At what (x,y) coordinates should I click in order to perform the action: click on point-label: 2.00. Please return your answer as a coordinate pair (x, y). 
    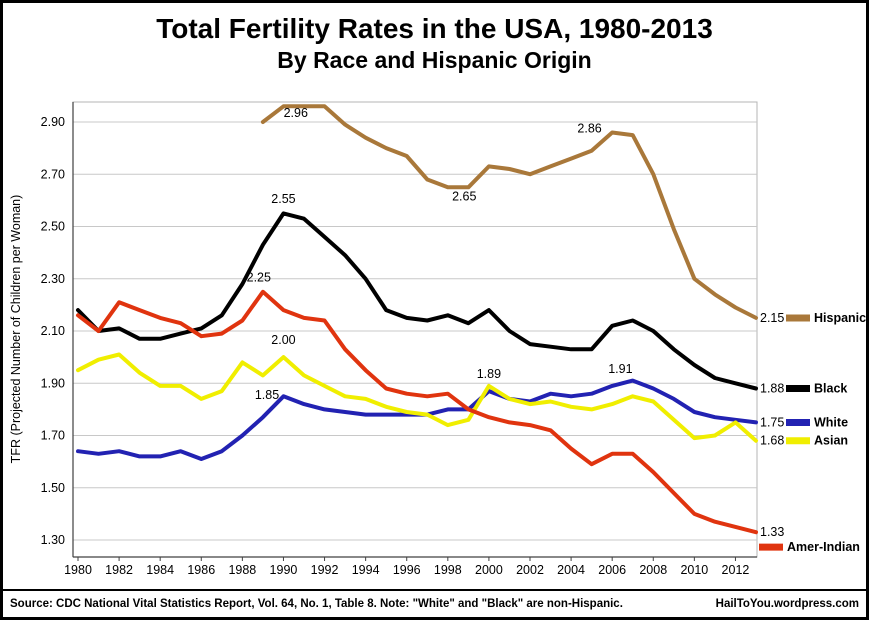
    Looking at the image, I should click on (283, 340).